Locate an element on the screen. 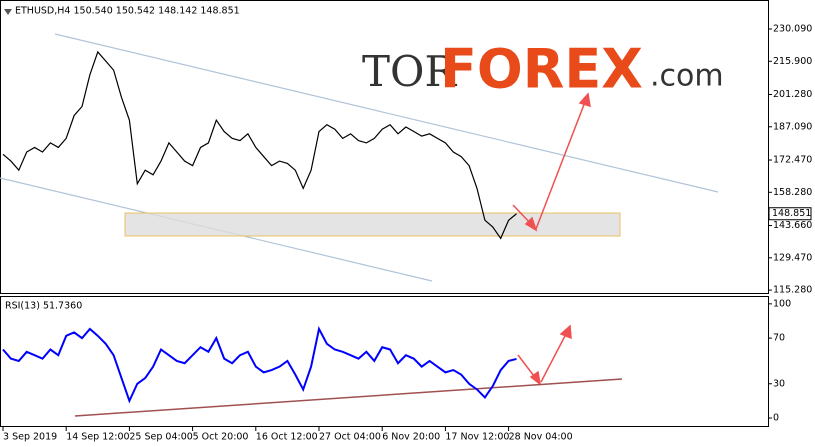  x-tick-label: 5 Oct 20:00 is located at coordinates (221, 437).